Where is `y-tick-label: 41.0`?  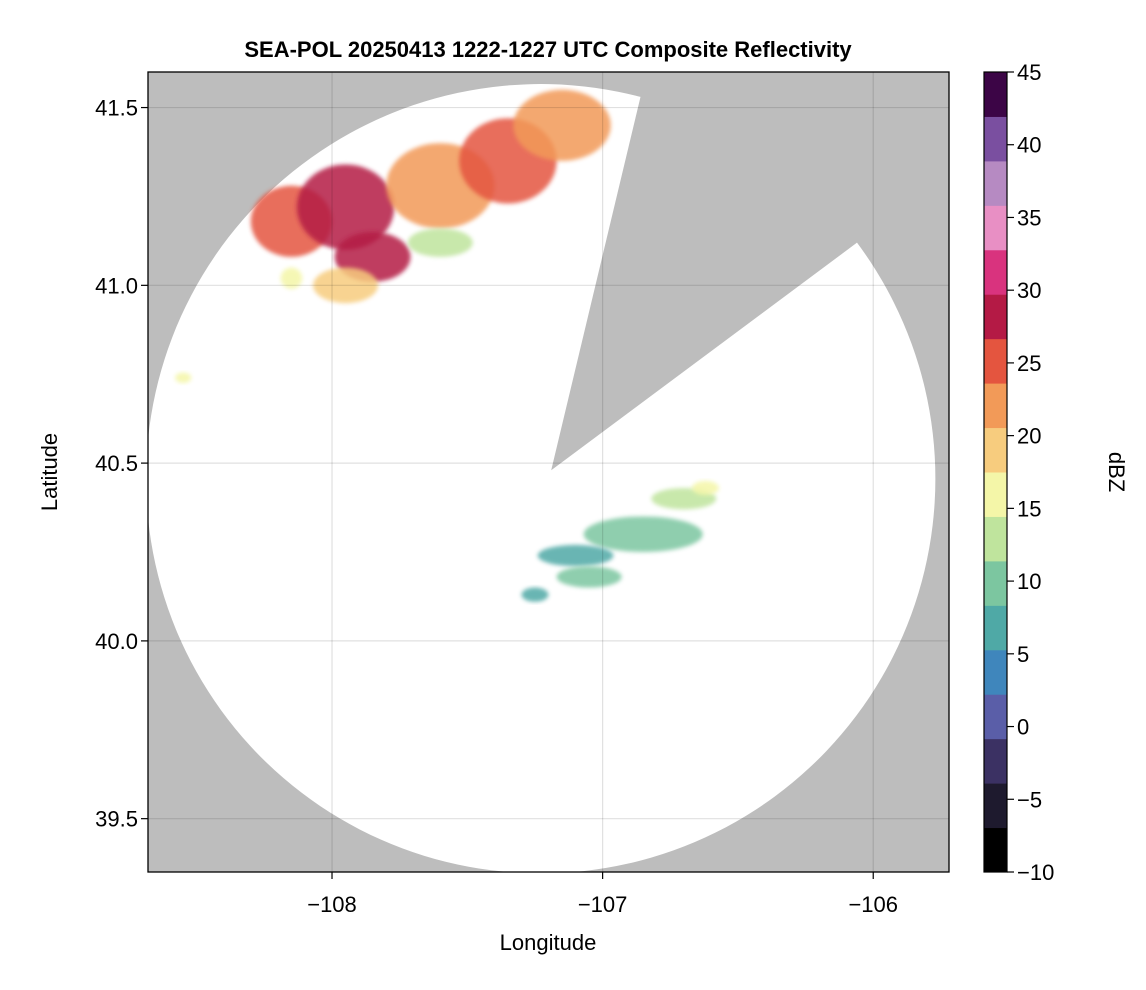
y-tick-label: 41.0 is located at coordinates (116, 285).